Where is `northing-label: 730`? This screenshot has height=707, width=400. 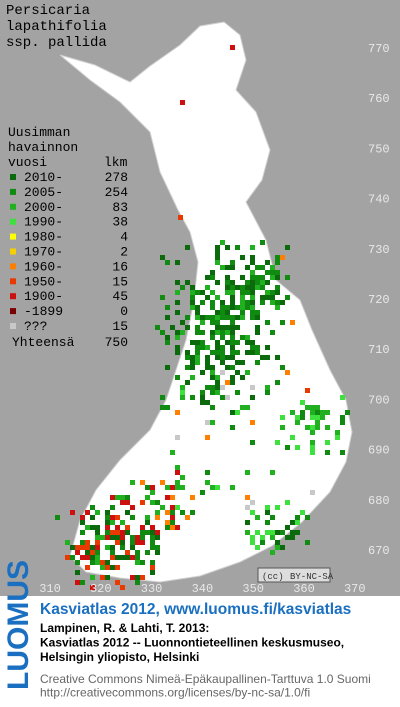
northing-label: 730 is located at coordinates (379, 250).